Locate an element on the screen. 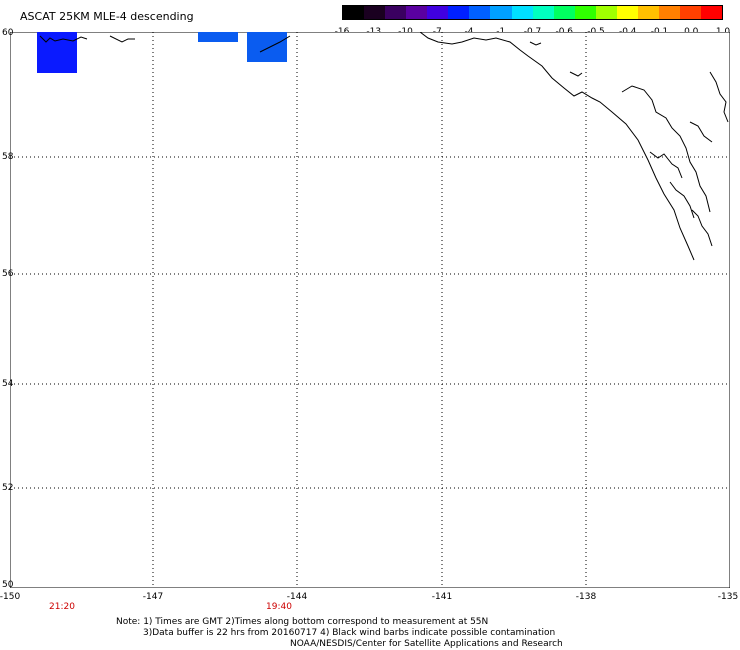  colorbar is located at coordinates (532, 12).